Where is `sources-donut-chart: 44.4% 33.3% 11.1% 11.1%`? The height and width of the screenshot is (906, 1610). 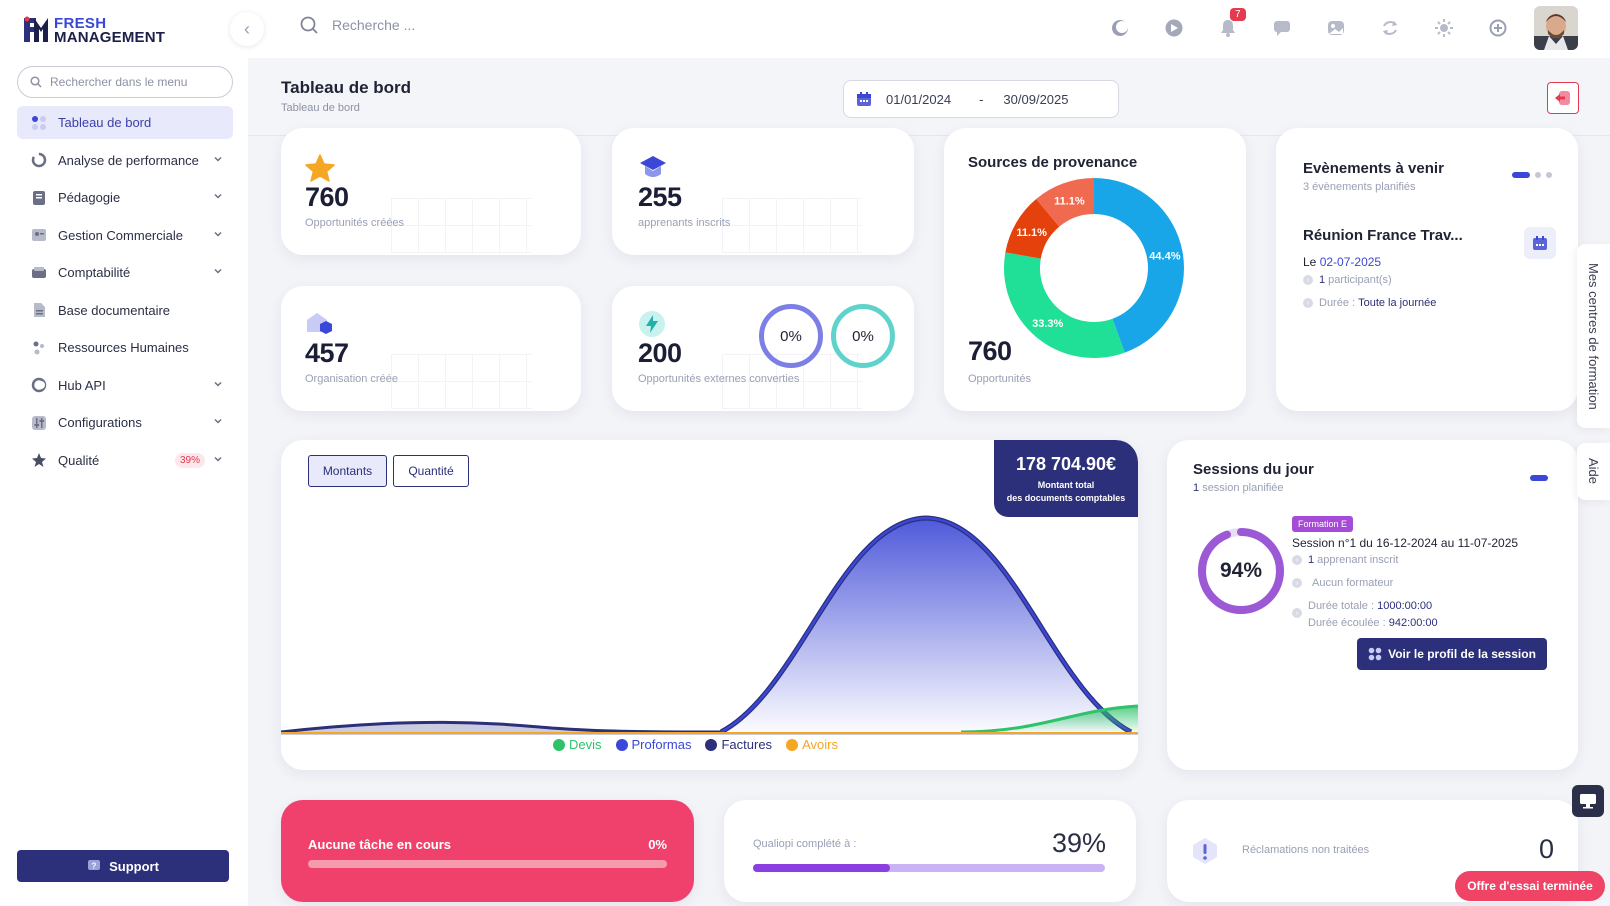 sources-donut-chart: 44.4% 33.3% 11.1% 11.1% is located at coordinates (1094, 268).